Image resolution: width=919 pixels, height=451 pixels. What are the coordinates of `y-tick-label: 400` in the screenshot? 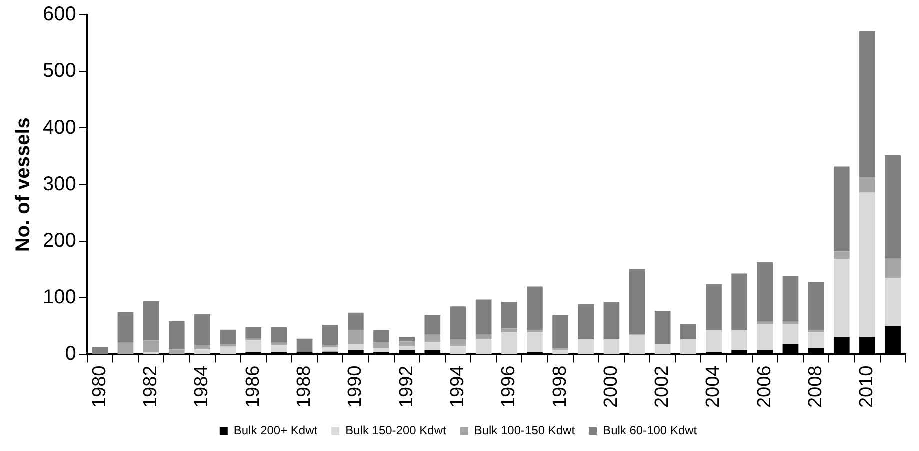 It's located at (59, 127).